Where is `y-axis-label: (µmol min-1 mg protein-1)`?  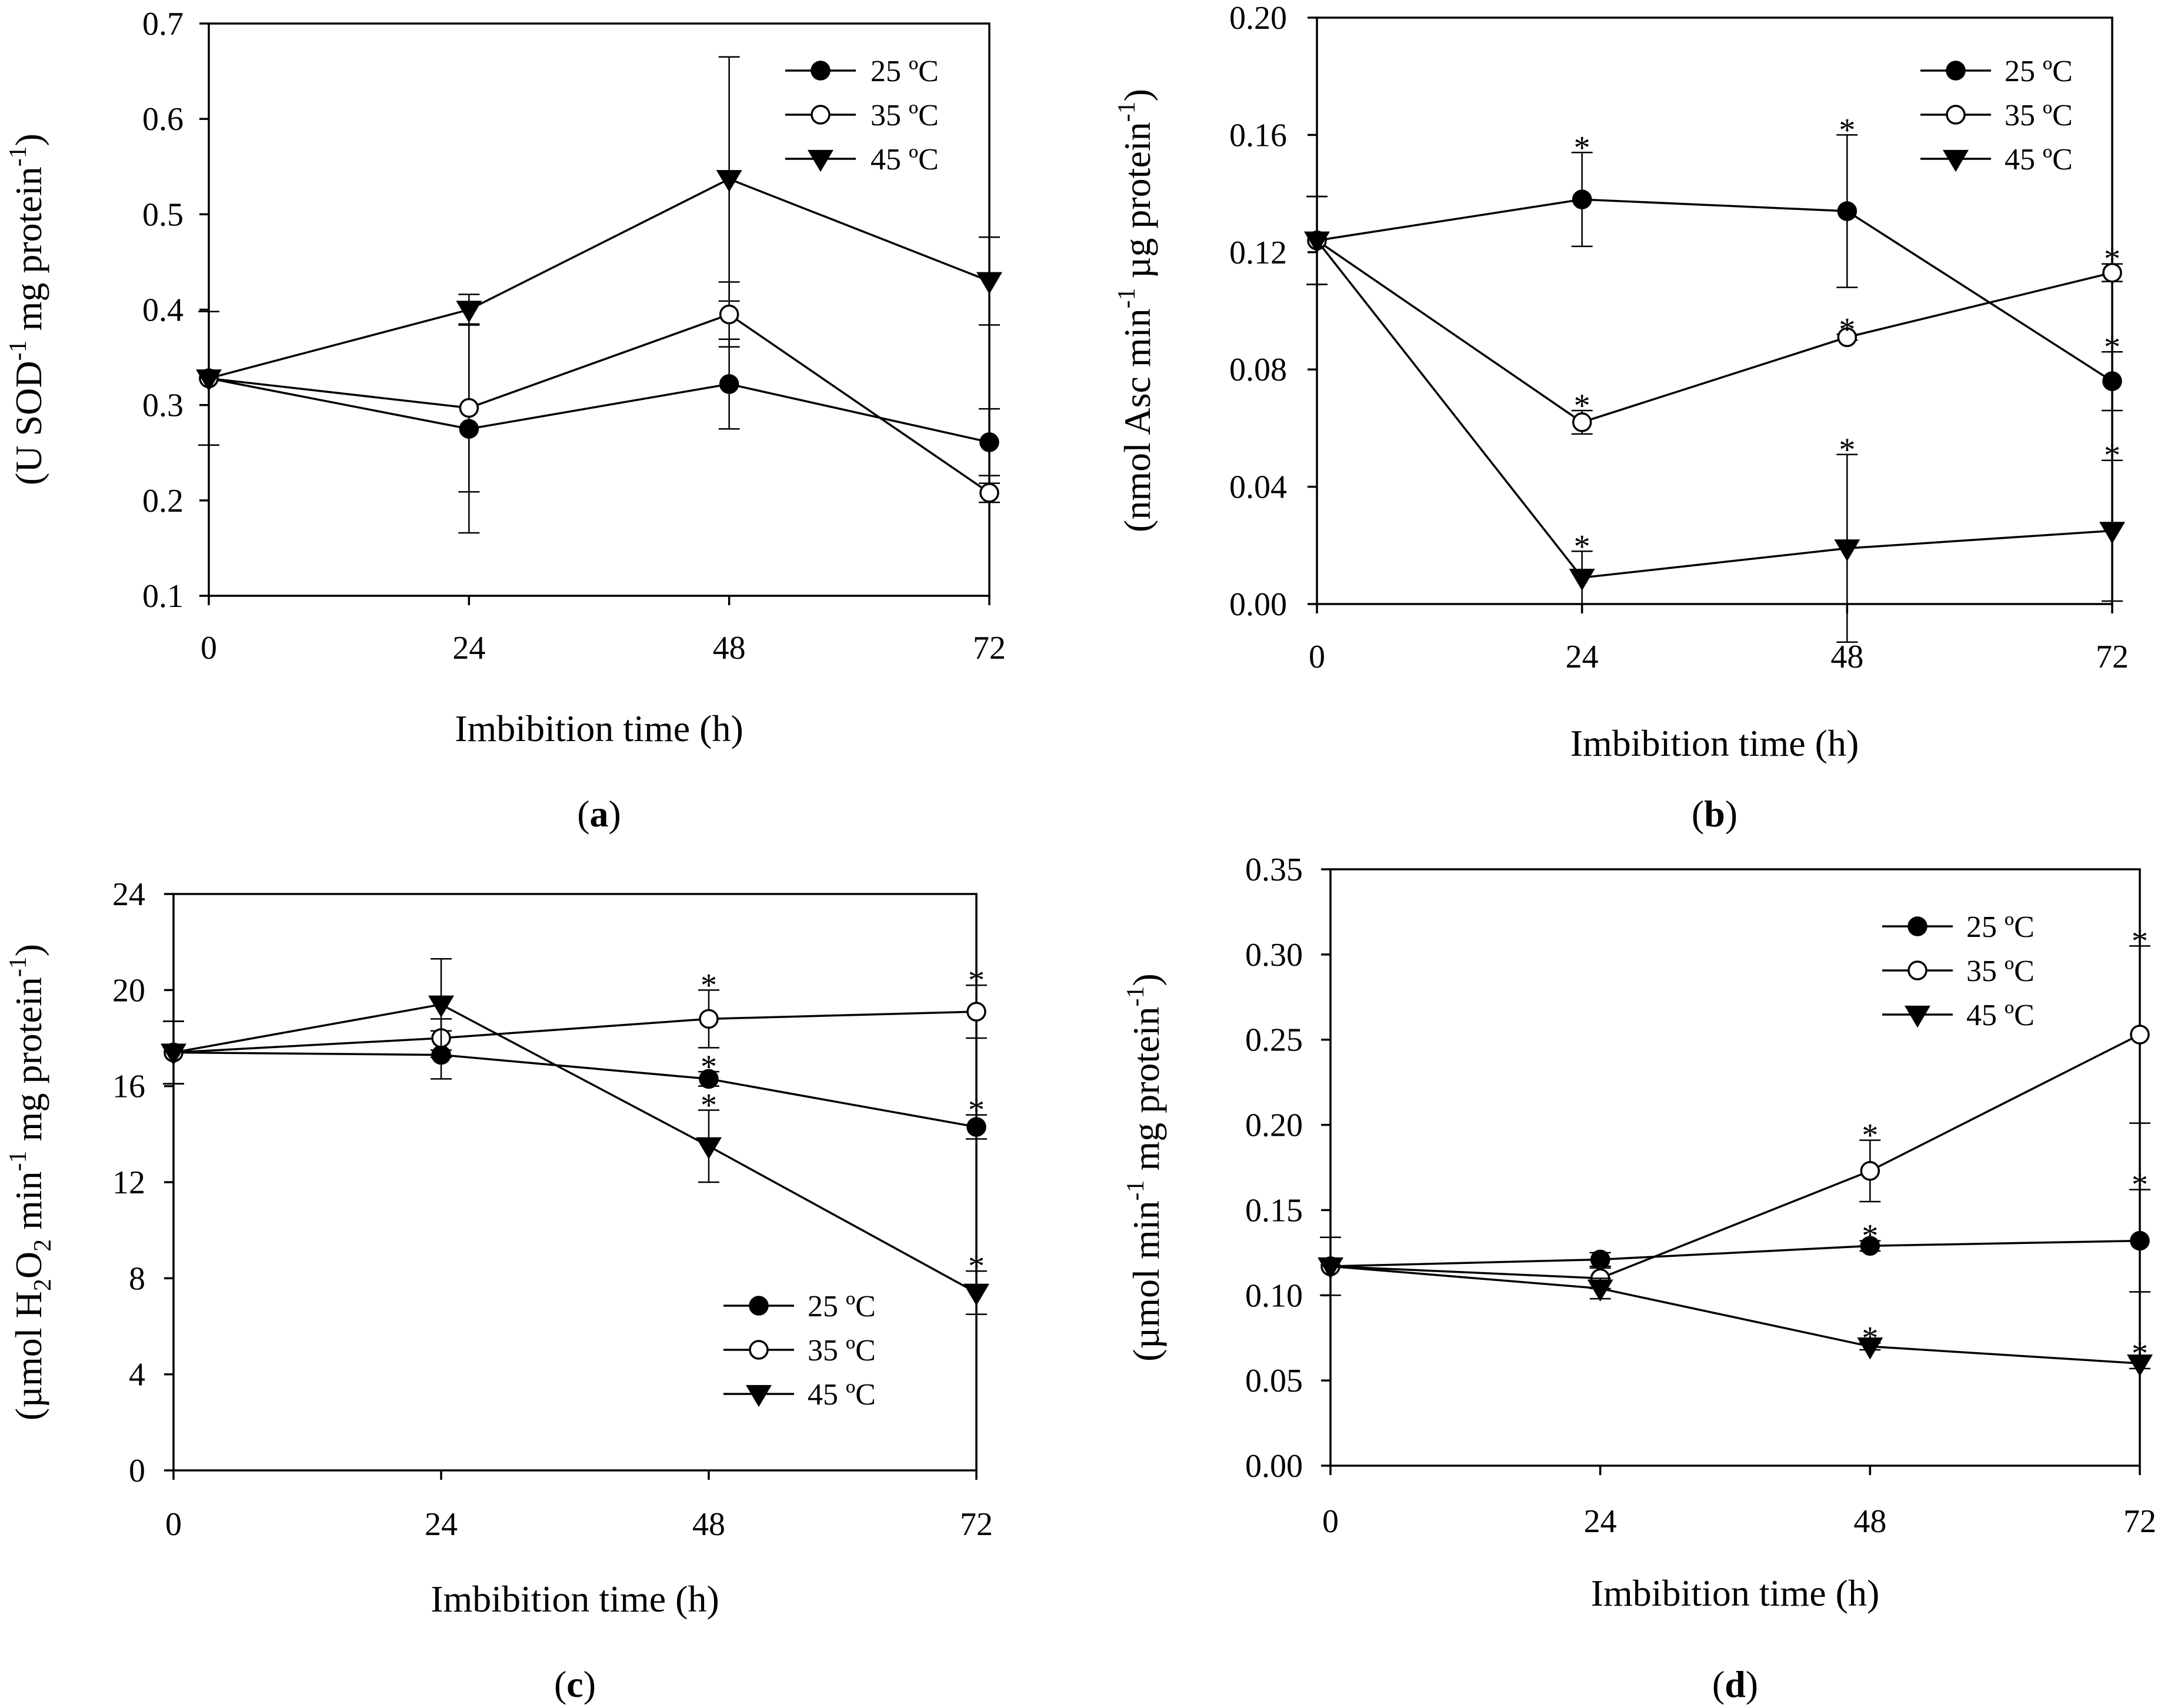 y-axis-label: (µmol min-1 mg protein-1) is located at coordinates (1144, 1167).